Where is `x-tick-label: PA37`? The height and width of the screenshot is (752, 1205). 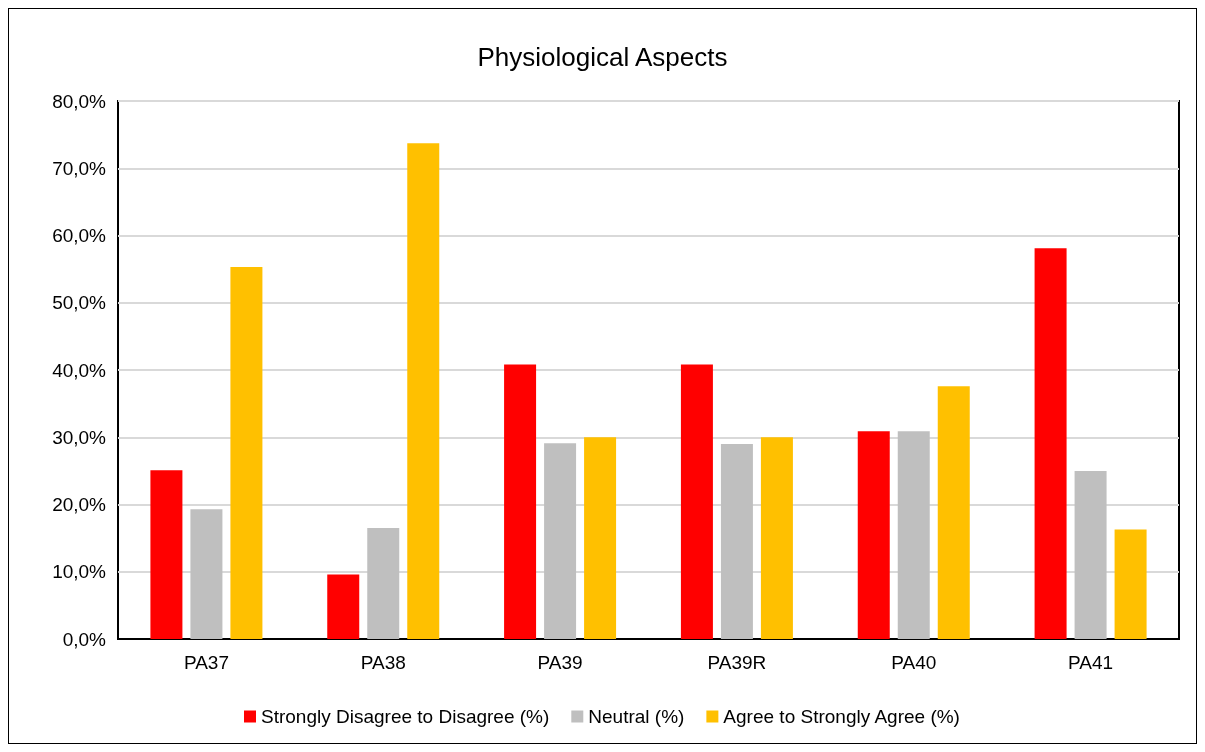 x-tick-label: PA37 is located at coordinates (206, 662).